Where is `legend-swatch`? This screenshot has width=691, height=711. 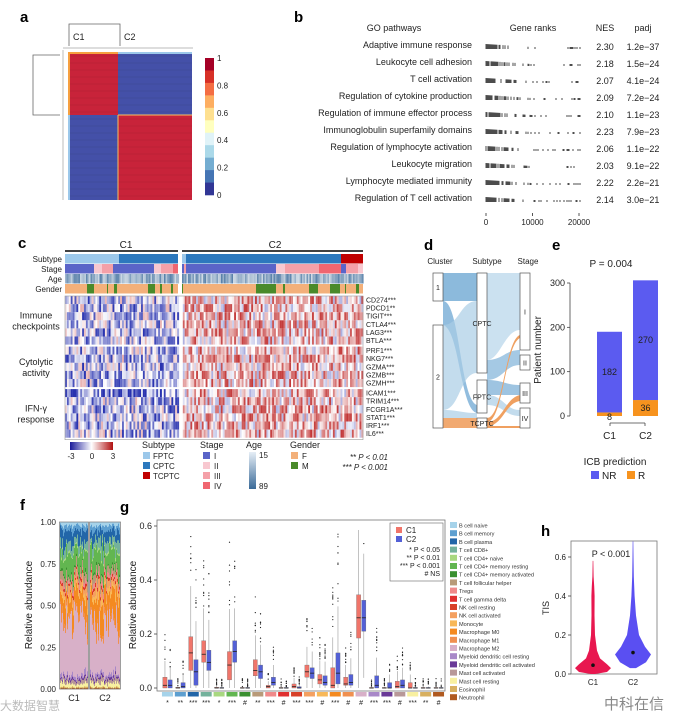 legend-swatch is located at coordinates (453, 541).